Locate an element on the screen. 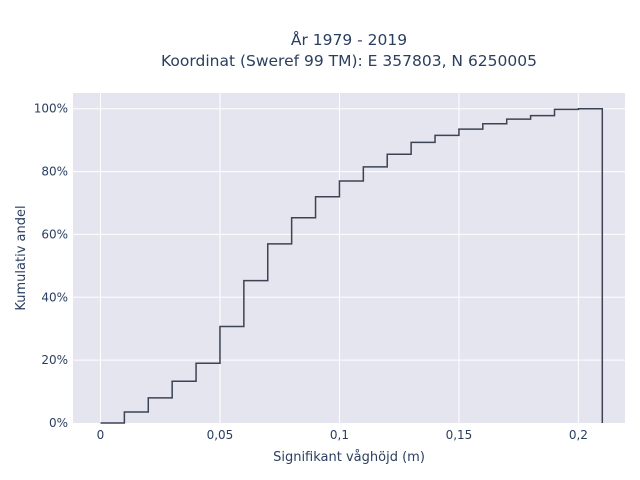 The height and width of the screenshot is (480, 640). x-tick-label: 0,1 is located at coordinates (339, 435).